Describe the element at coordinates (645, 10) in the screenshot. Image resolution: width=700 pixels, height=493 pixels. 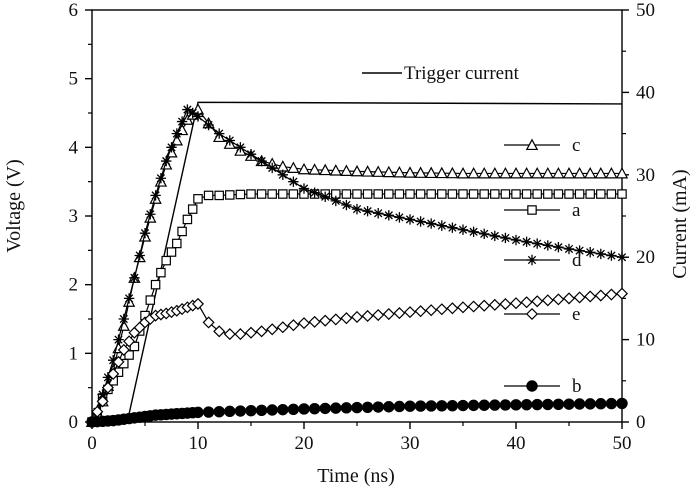
I see `y-right-tick-label: 50` at that location.